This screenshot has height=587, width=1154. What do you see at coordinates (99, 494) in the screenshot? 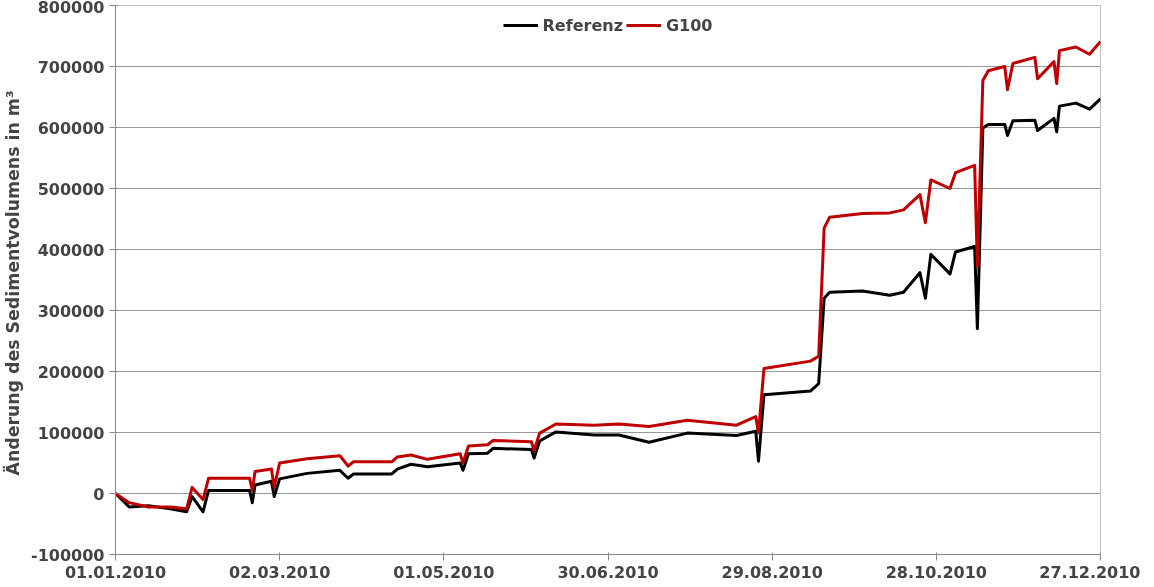
I see `y-tick-label: 0` at bounding box center [99, 494].